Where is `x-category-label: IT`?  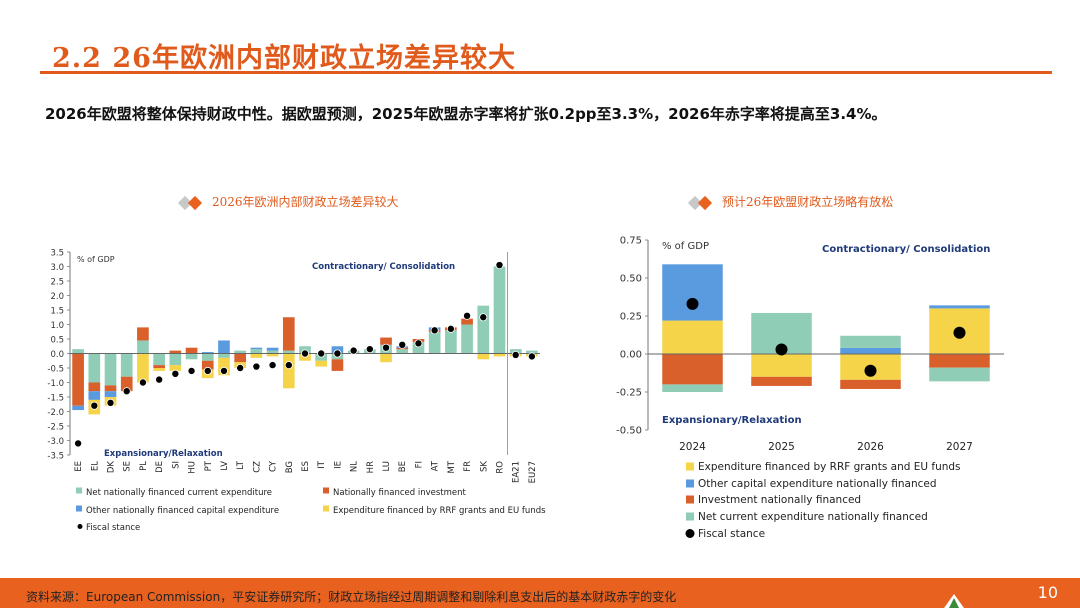 x-category-label: IT is located at coordinates (322, 464).